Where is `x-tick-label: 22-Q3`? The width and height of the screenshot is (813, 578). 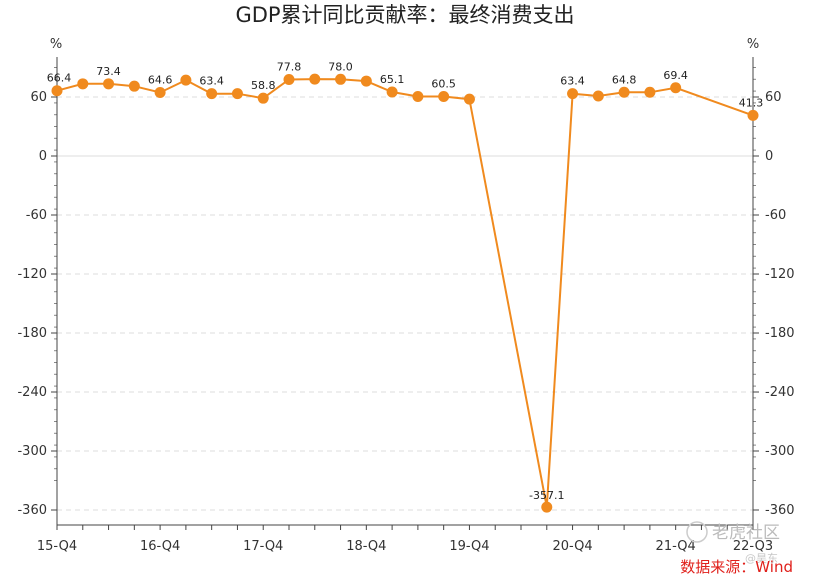 x-tick-label: 22-Q3 is located at coordinates (753, 546).